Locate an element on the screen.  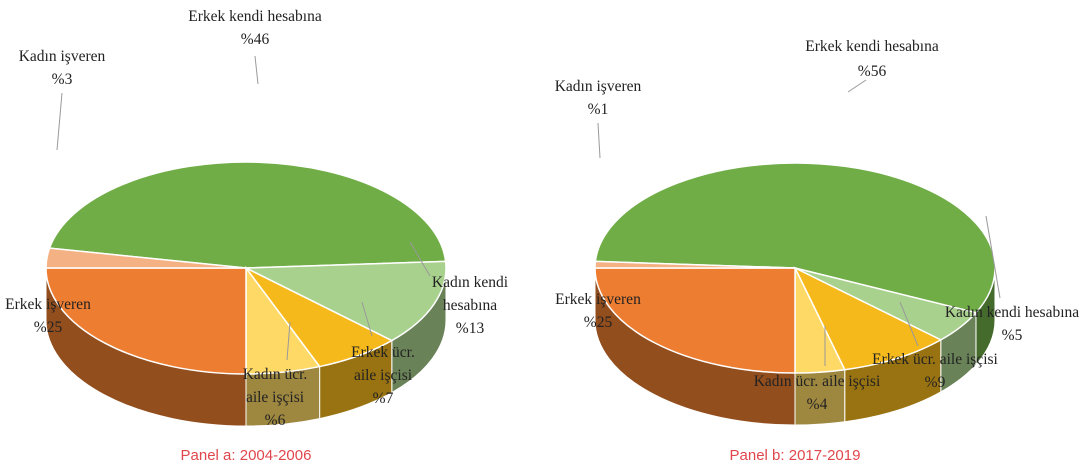
slice-value-label: %13 is located at coordinates (470, 328).